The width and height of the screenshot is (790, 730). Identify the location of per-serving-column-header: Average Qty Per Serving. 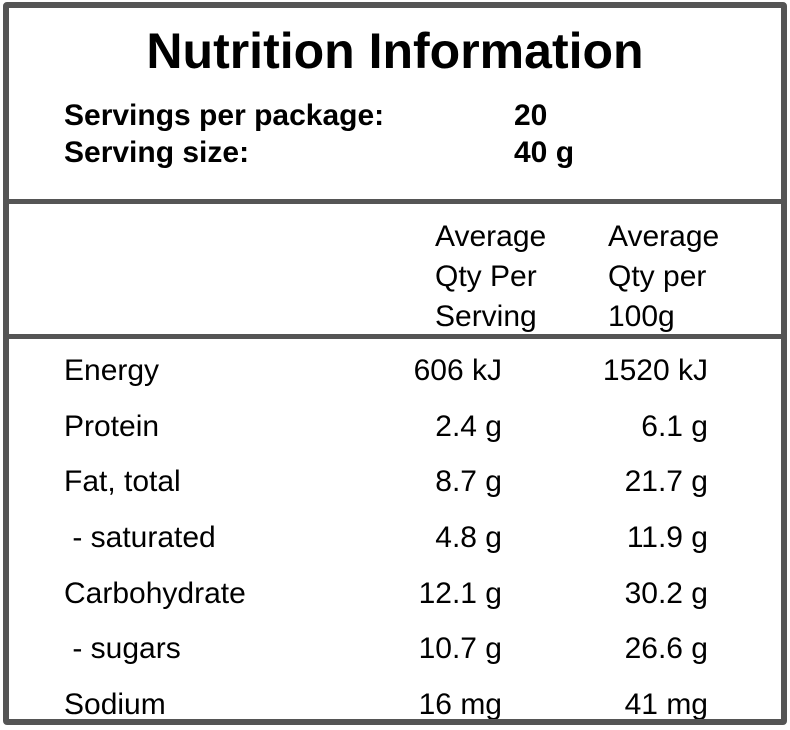
(449, 275).